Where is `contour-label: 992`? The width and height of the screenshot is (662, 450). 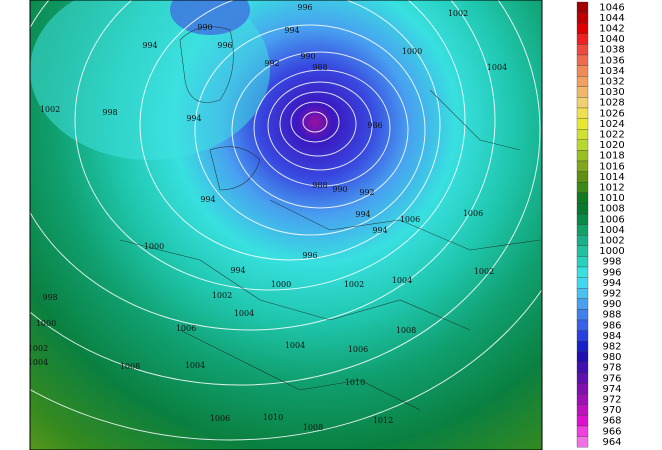
contour-label: 992 is located at coordinates (271, 63).